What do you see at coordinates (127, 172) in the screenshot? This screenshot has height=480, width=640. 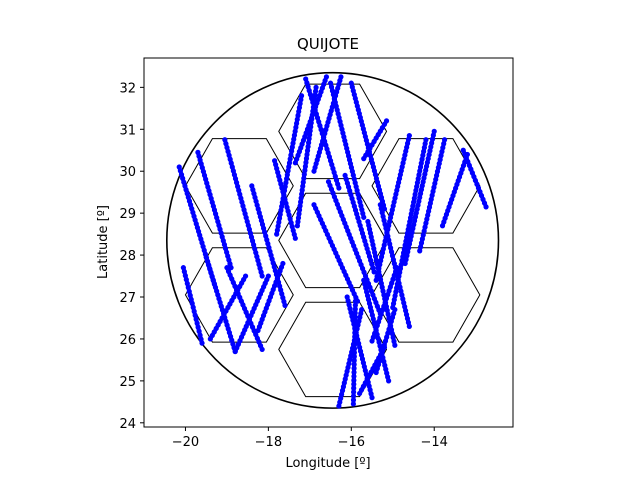 I see `y-tick-label: 30` at bounding box center [127, 172].